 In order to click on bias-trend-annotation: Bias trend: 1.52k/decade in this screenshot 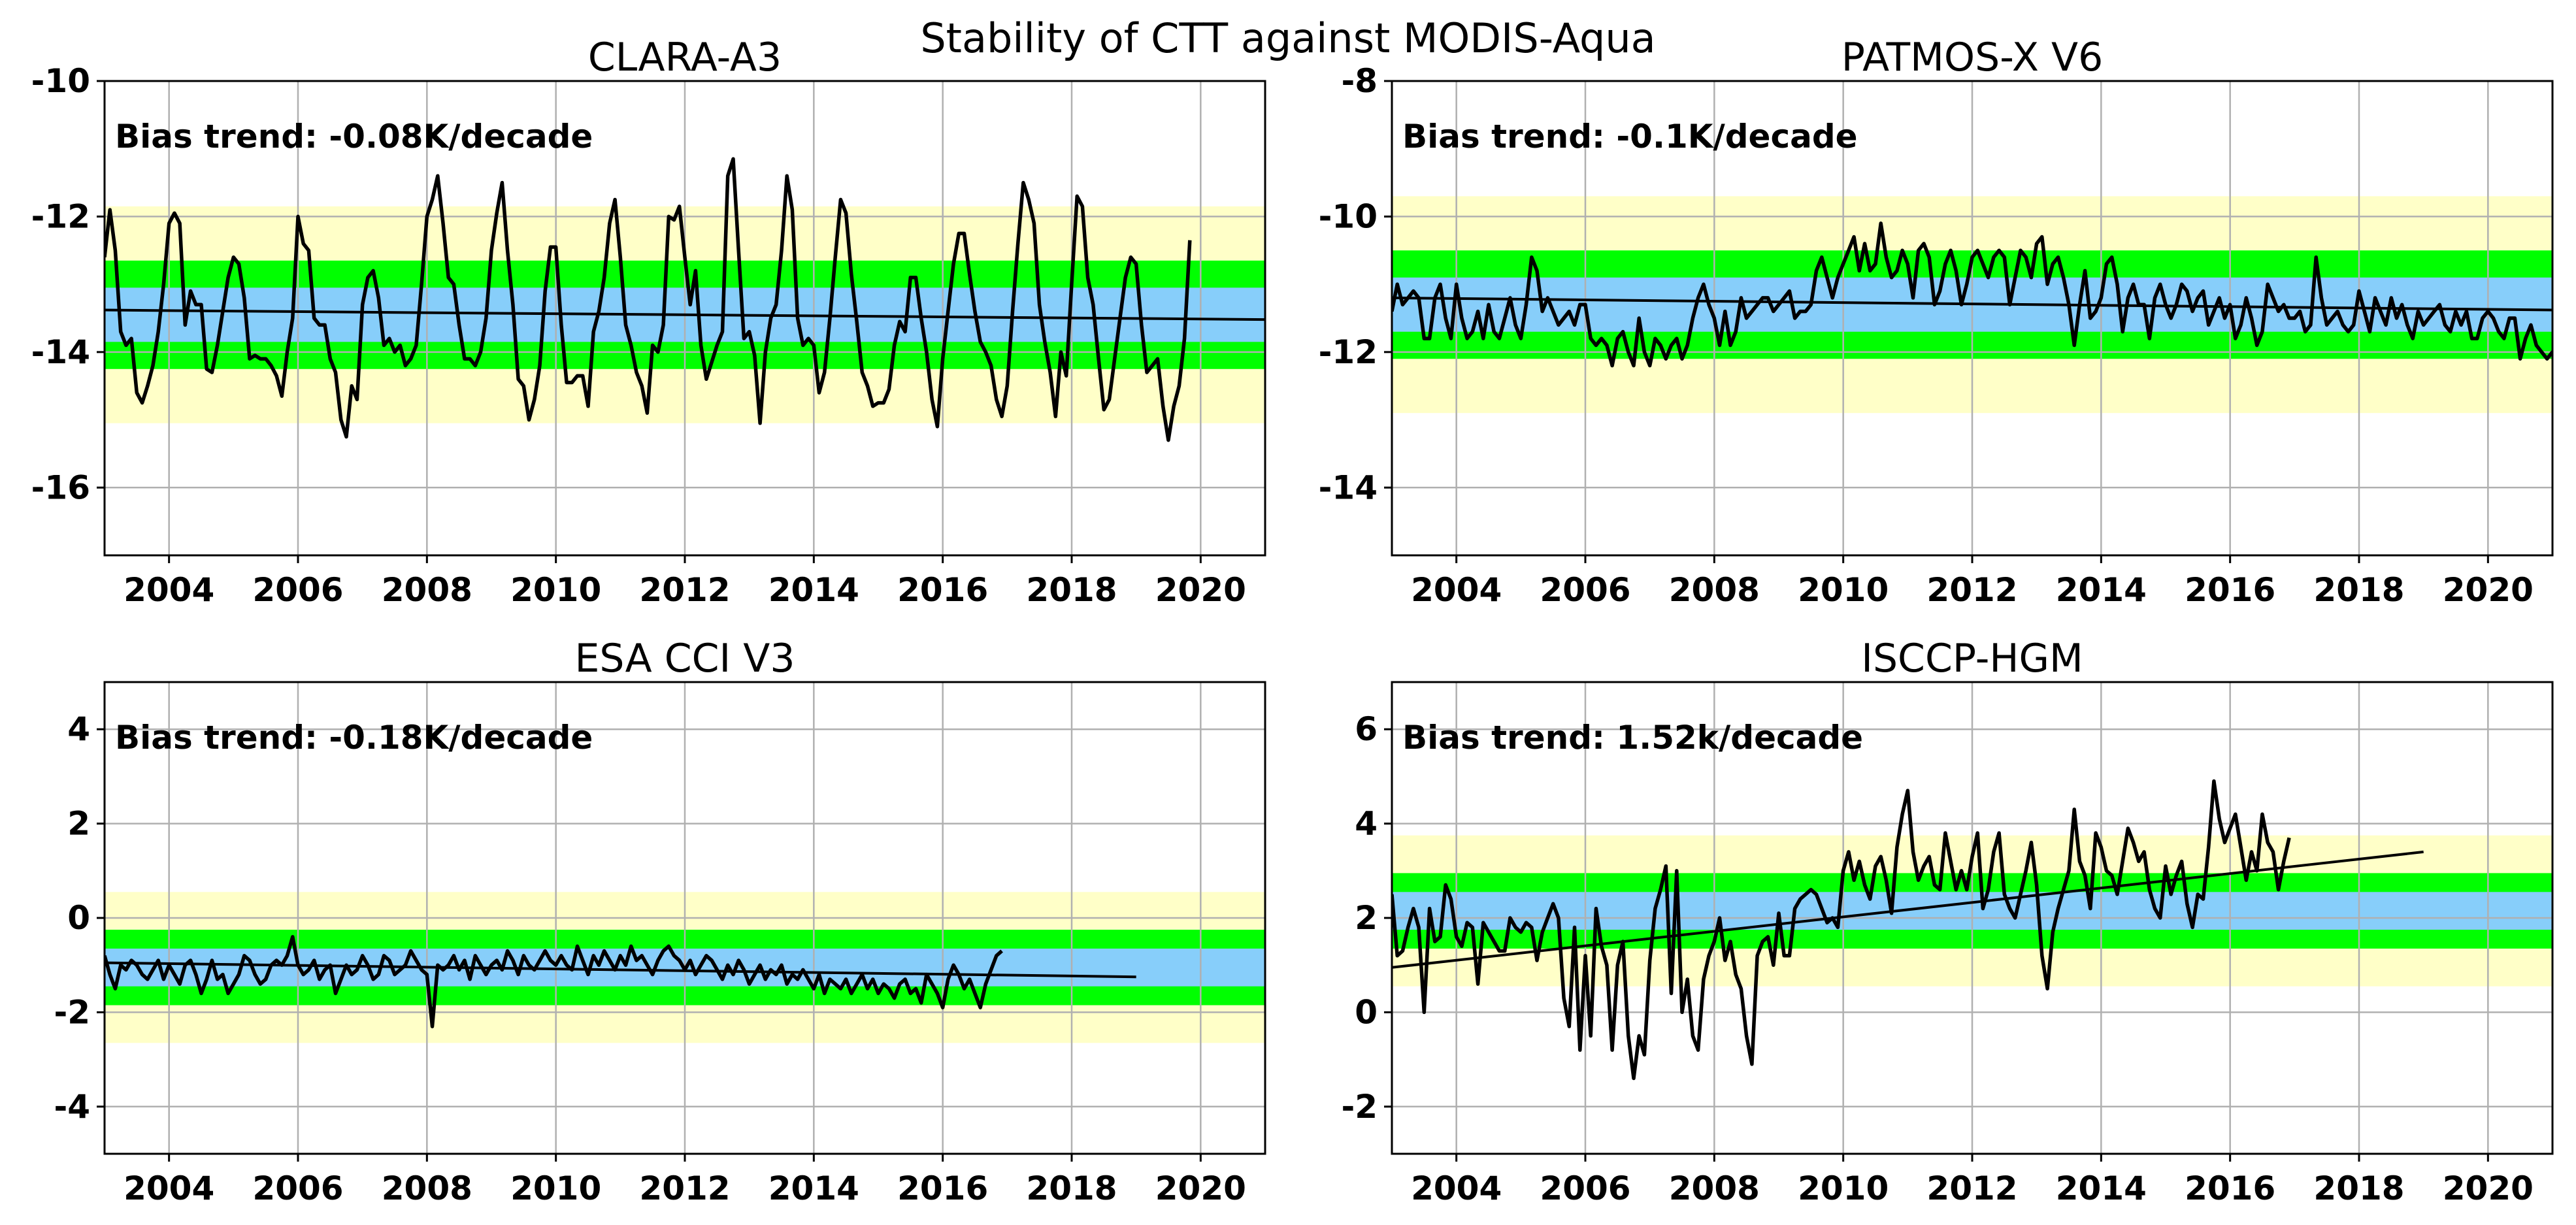, I will do `click(1632, 738)`.